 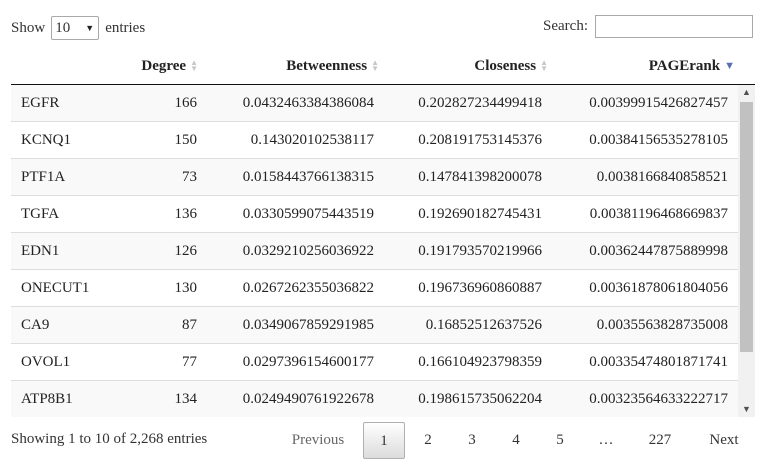 What do you see at coordinates (729, 66) in the screenshot?
I see `sort-desc-icon: ▼` at bounding box center [729, 66].